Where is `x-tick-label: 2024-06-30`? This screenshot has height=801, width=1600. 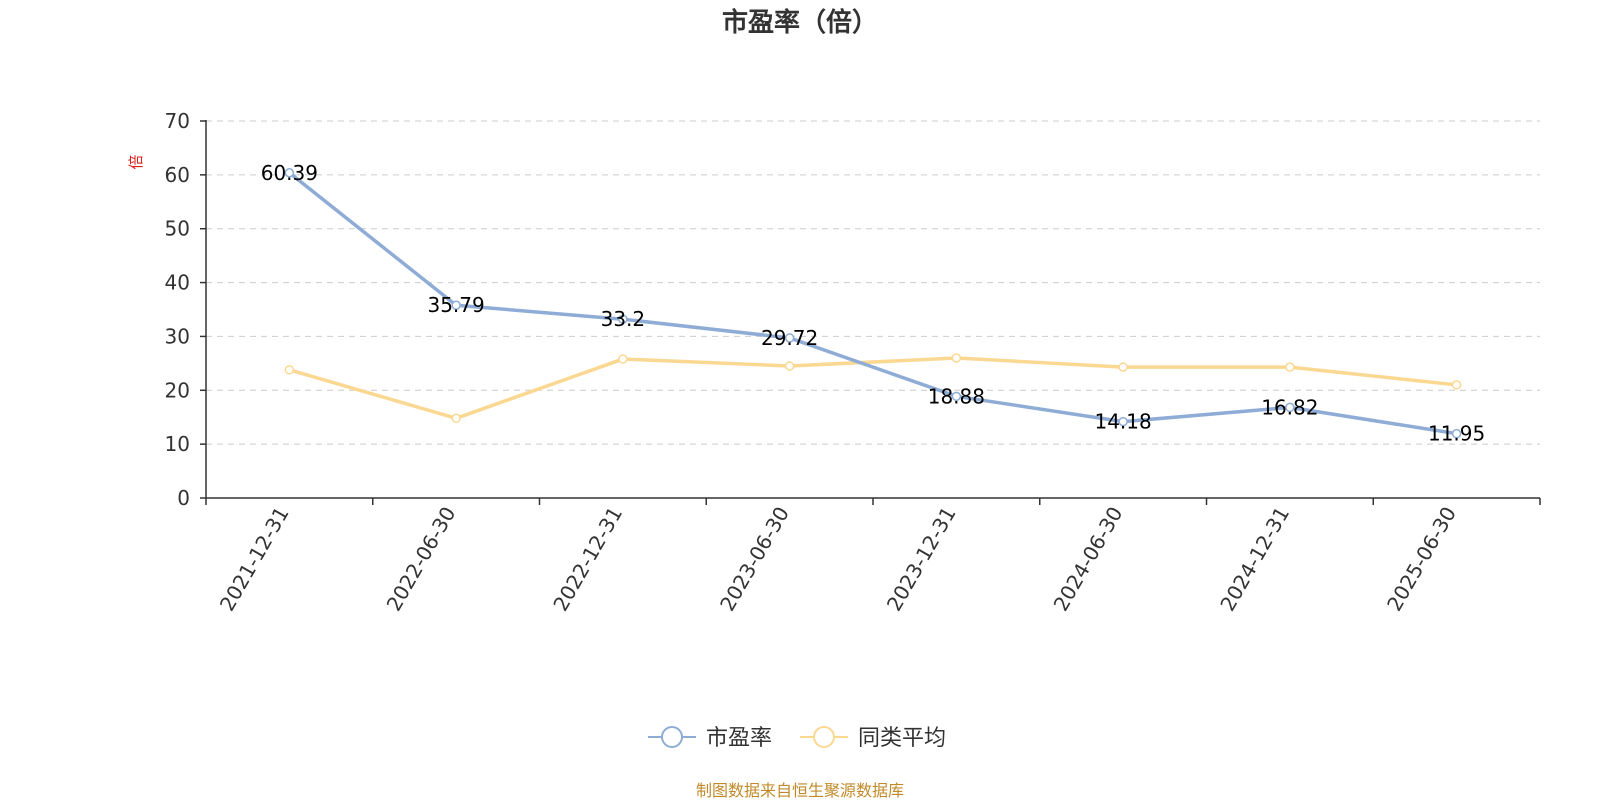
x-tick-label: 2024-06-30 is located at coordinates (1088, 559).